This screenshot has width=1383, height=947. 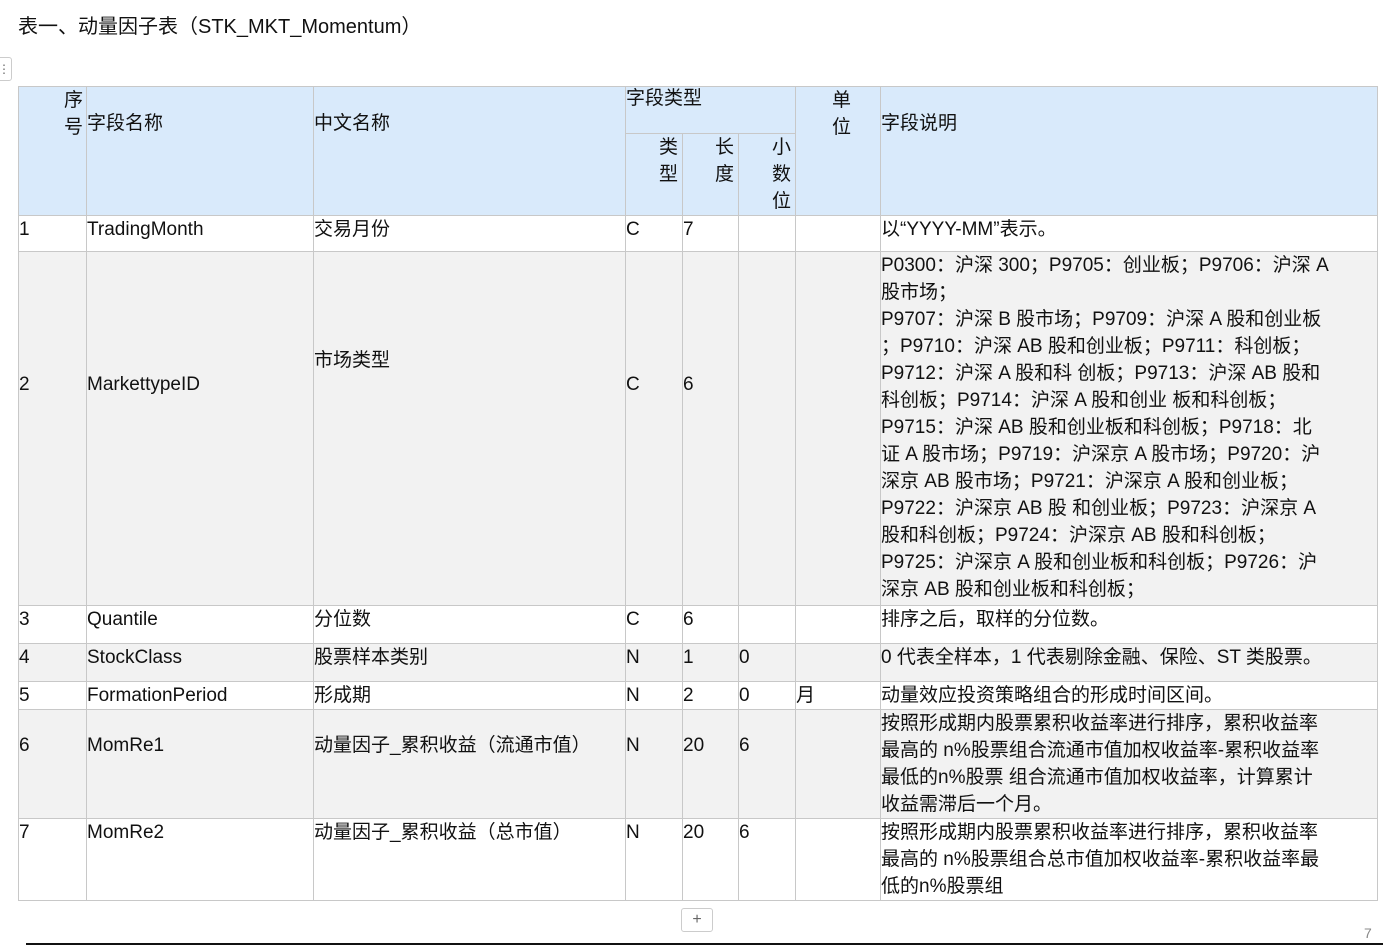 What do you see at coordinates (200, 764) in the screenshot?
I see `cell-field: MomRe1` at bounding box center [200, 764].